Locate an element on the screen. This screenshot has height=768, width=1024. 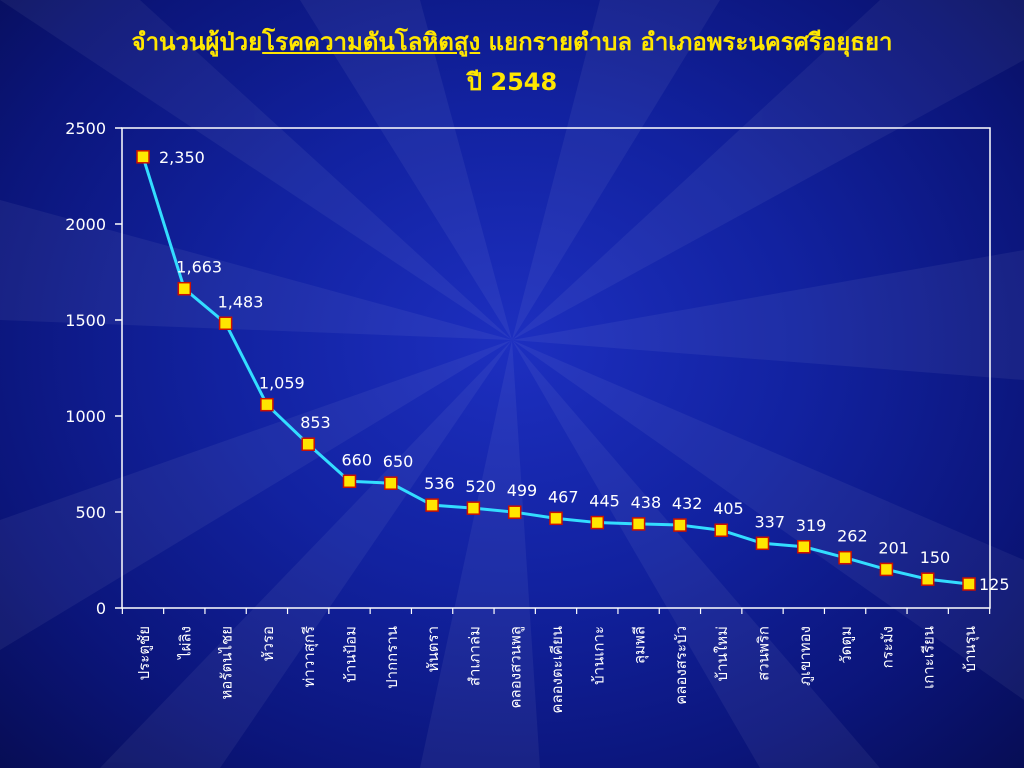
x-category-label: กระมัง is located at coordinates (887, 647).